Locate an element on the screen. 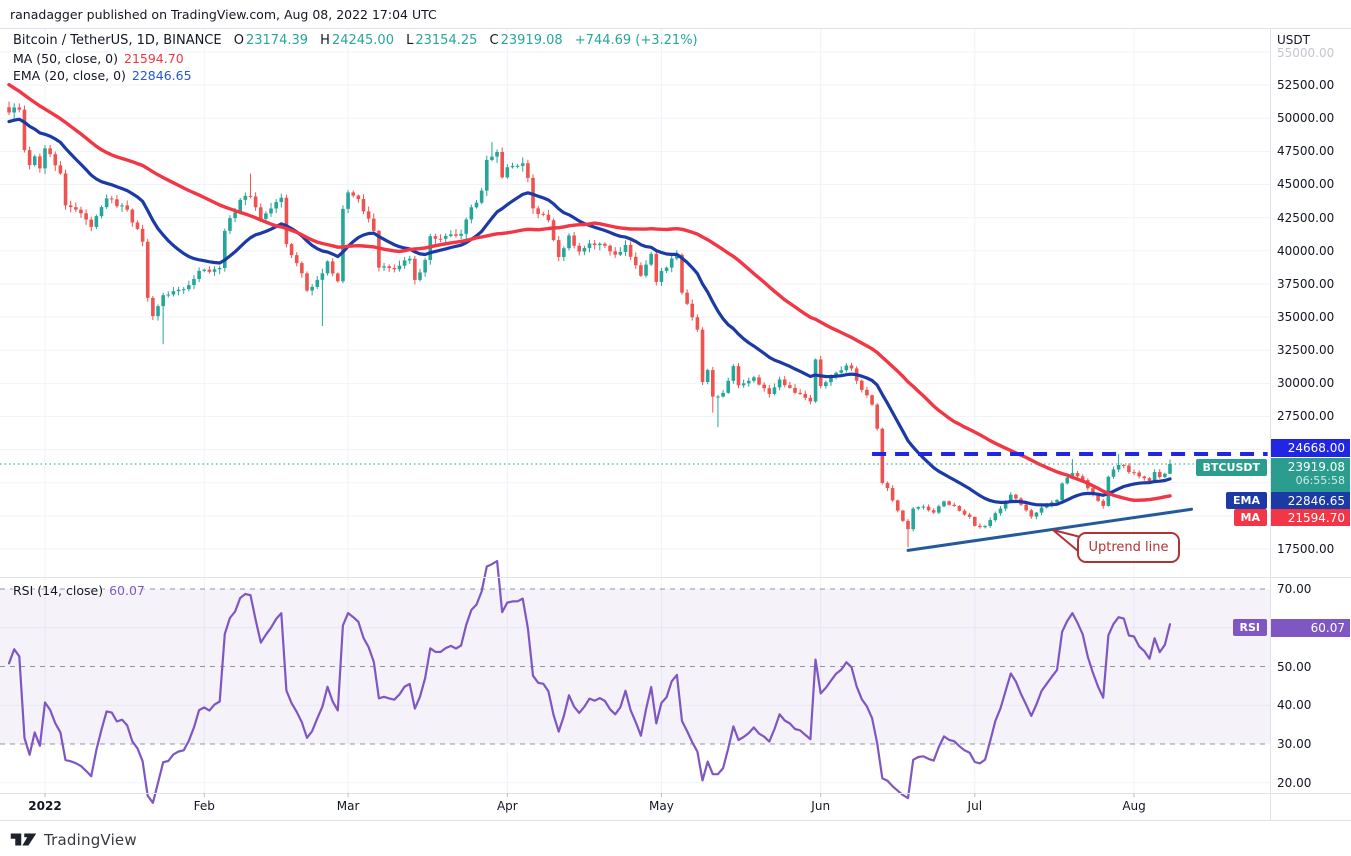 The height and width of the screenshot is (856, 1351). ma-value-badge: 21594.70 is located at coordinates (1310, 517).